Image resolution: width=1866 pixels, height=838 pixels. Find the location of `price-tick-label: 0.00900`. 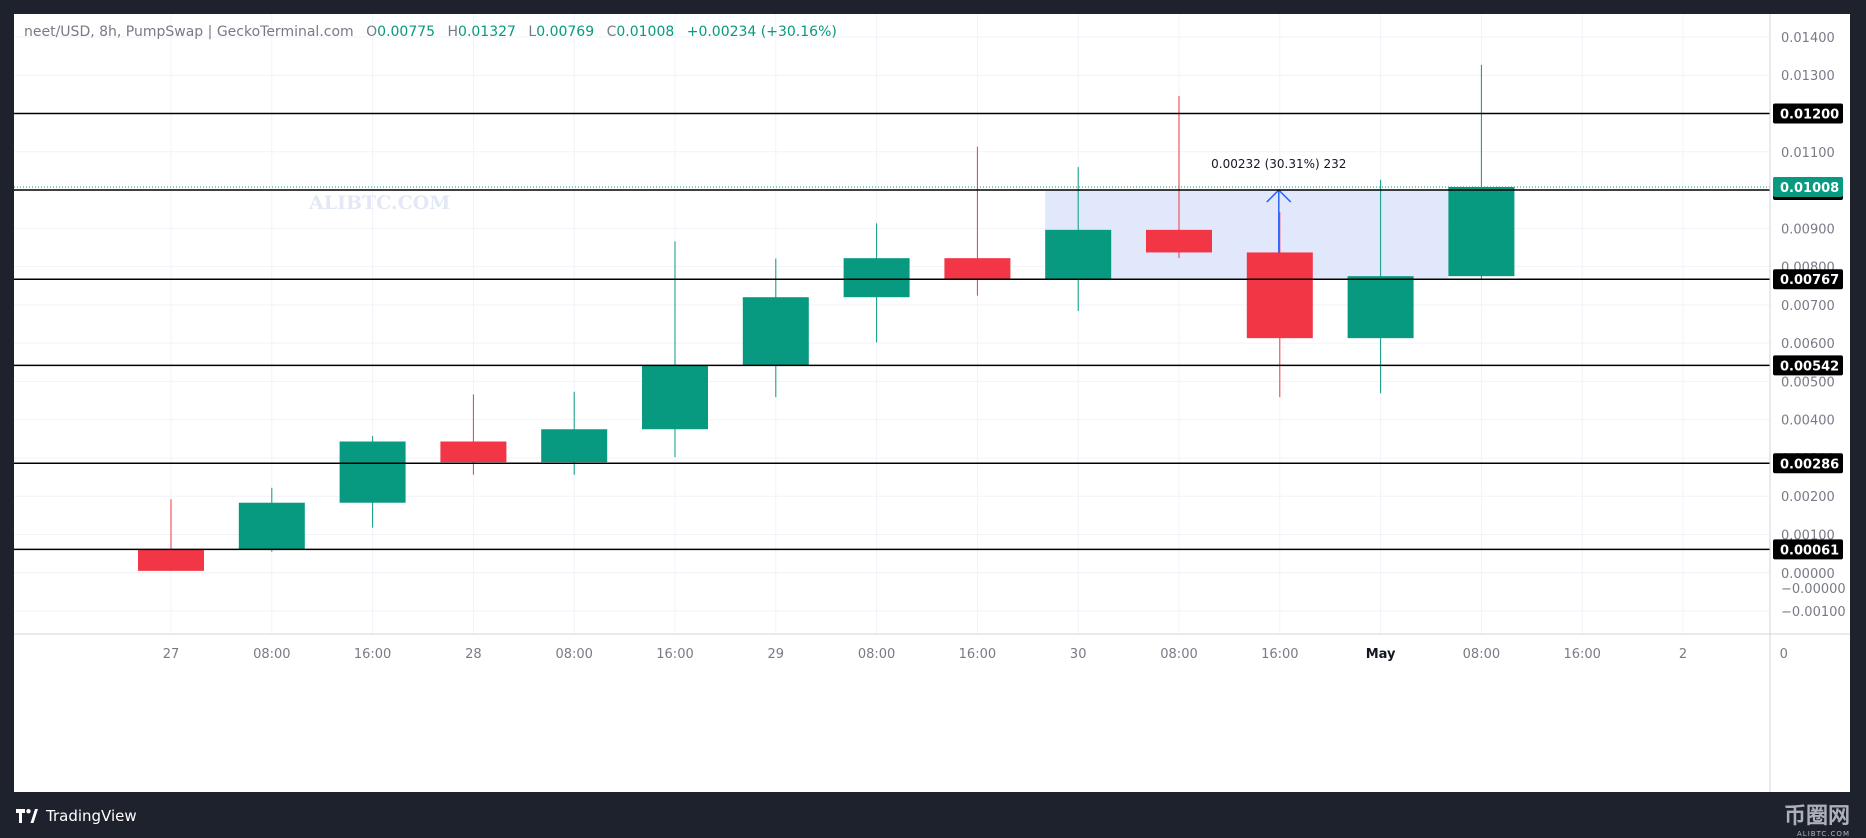

price-tick-label: 0.00900 is located at coordinates (1808, 229).